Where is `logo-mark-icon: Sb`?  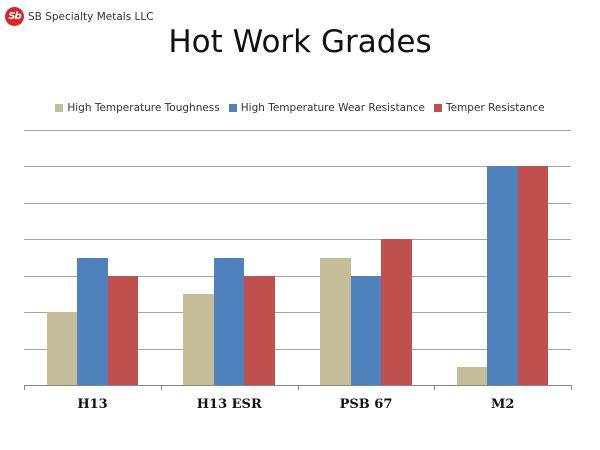
logo-mark-icon: Sb is located at coordinates (14, 16).